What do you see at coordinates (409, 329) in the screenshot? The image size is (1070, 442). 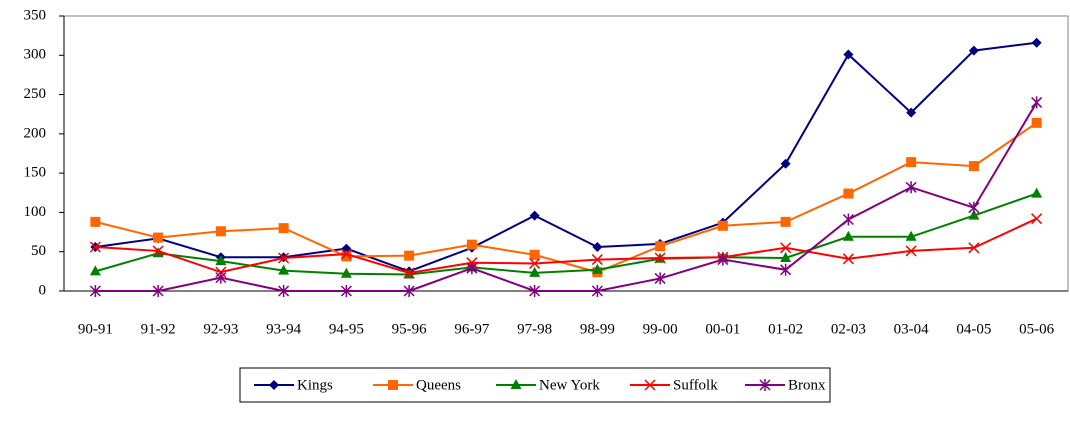 I see `x-tick-label: 95-96` at bounding box center [409, 329].